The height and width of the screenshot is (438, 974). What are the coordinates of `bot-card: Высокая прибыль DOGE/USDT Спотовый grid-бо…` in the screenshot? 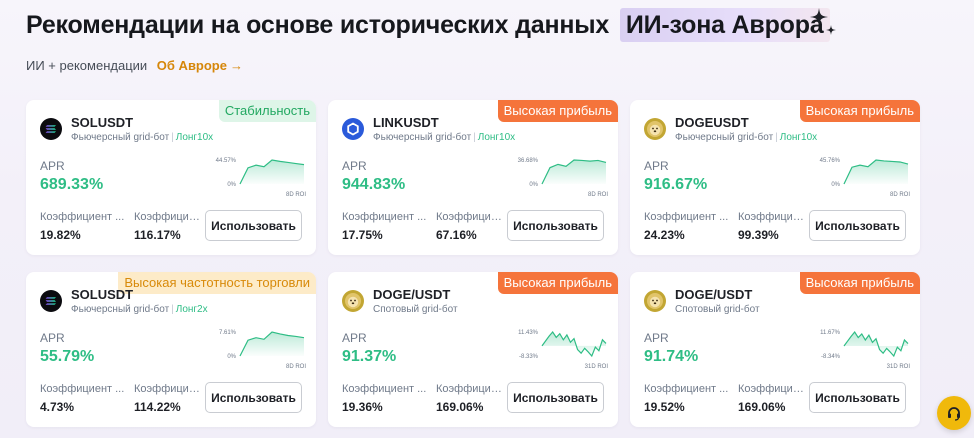 It's located at (775, 349).